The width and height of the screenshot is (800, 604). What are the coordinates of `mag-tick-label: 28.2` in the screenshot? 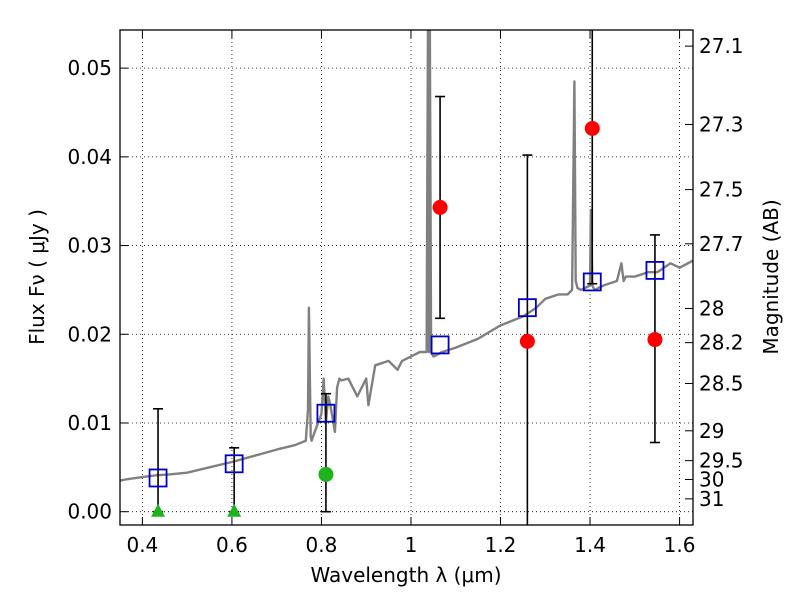 It's located at (721, 343).